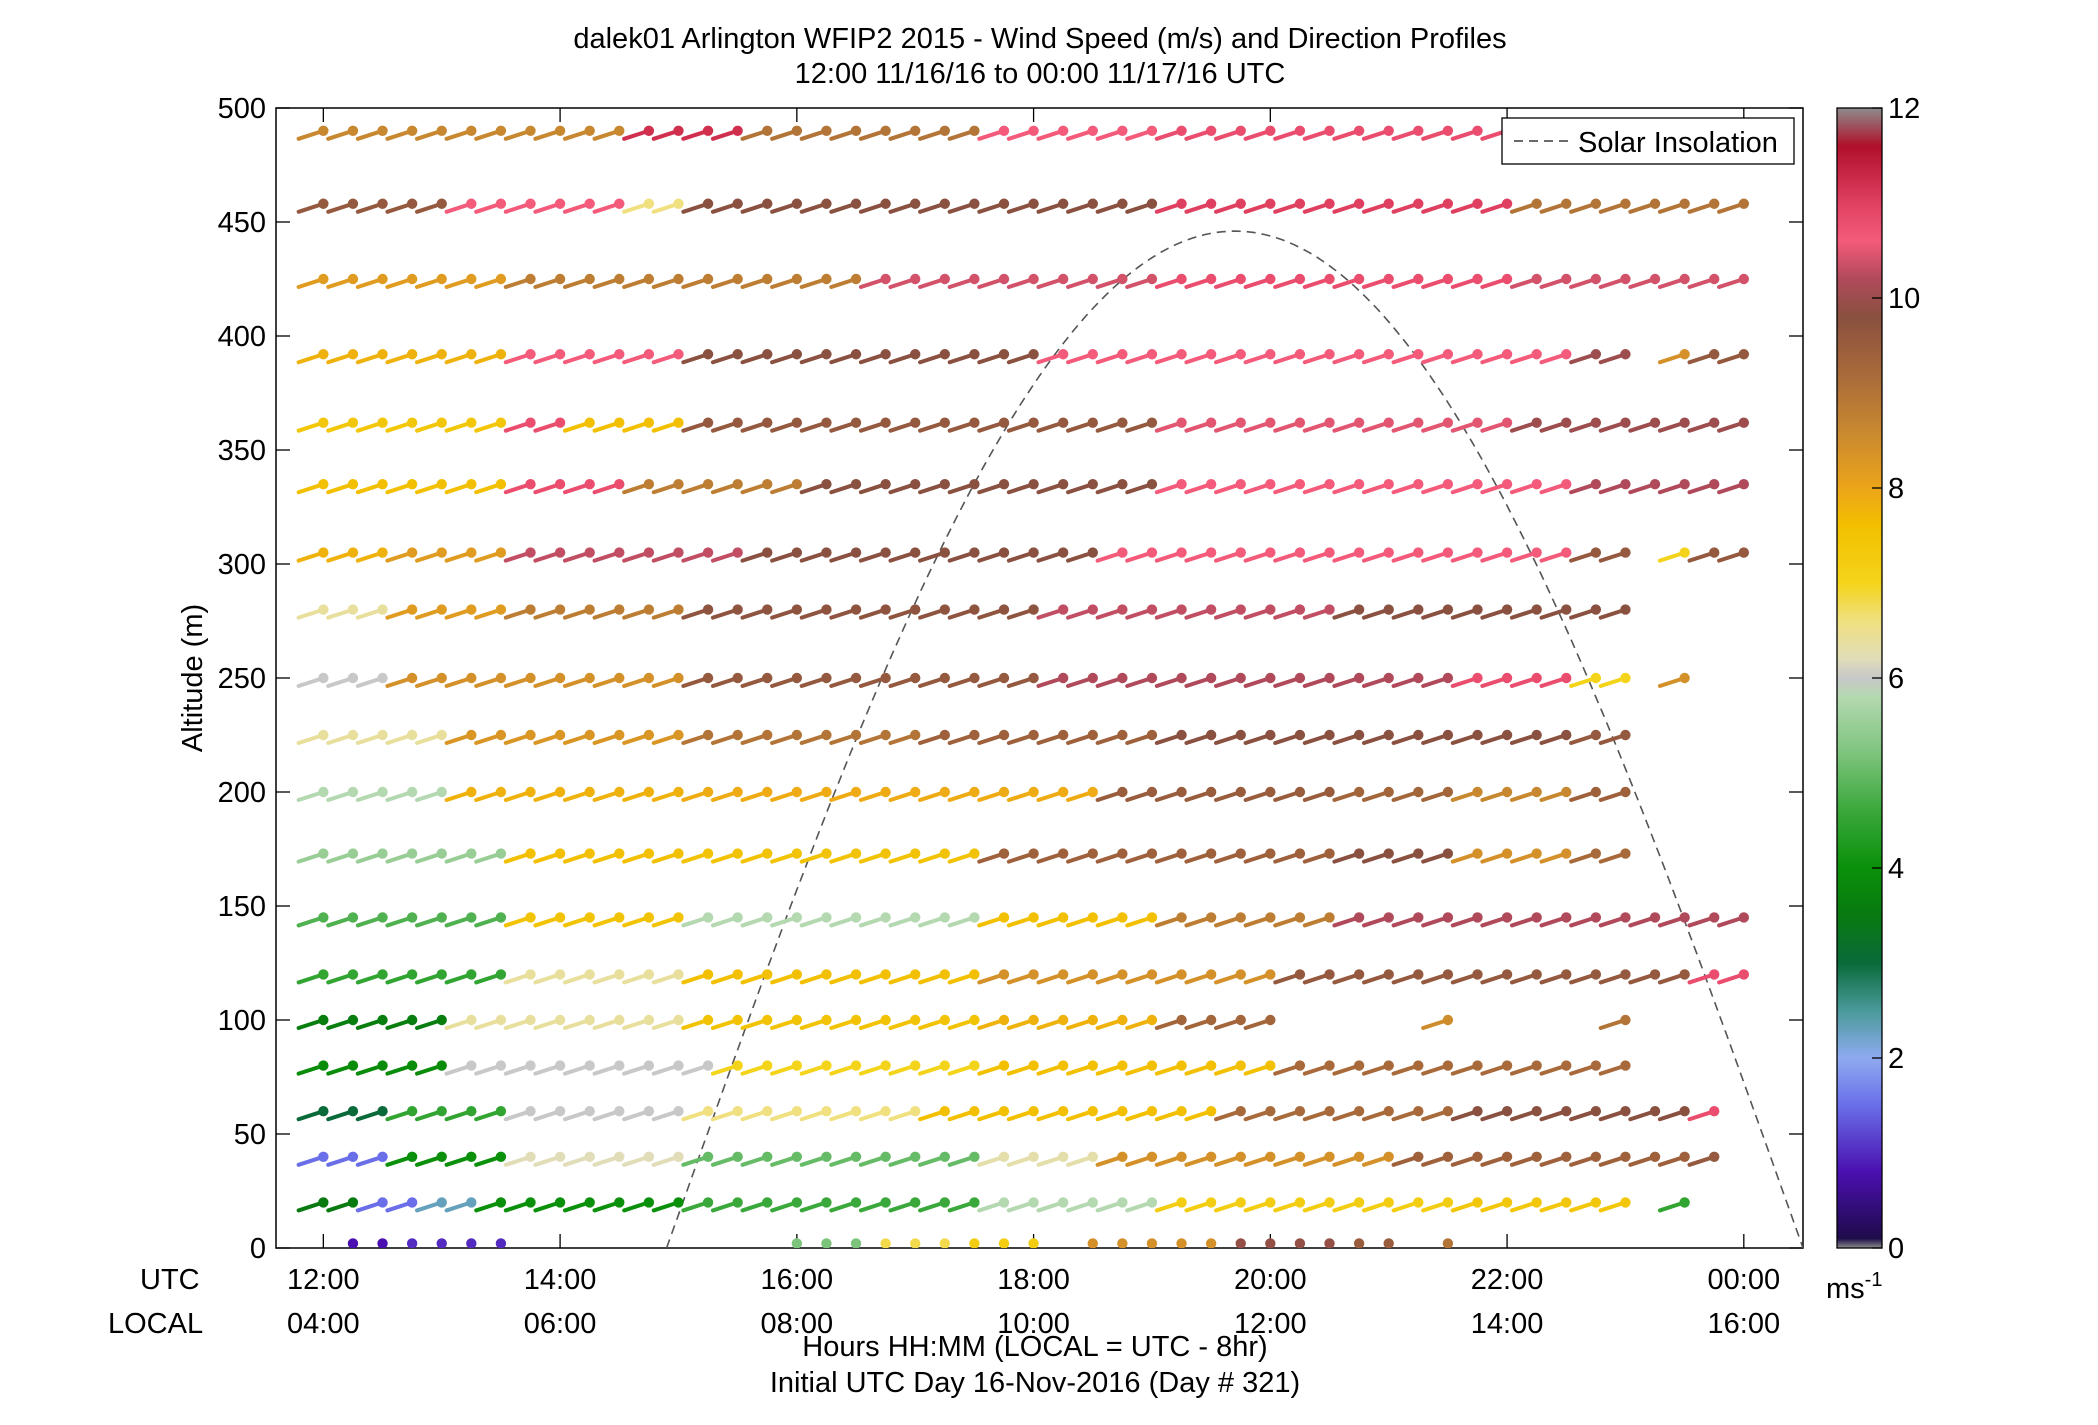 The height and width of the screenshot is (1425, 2098). I want to click on legend-label-insolation: Solar Insolation, so click(1678, 143).